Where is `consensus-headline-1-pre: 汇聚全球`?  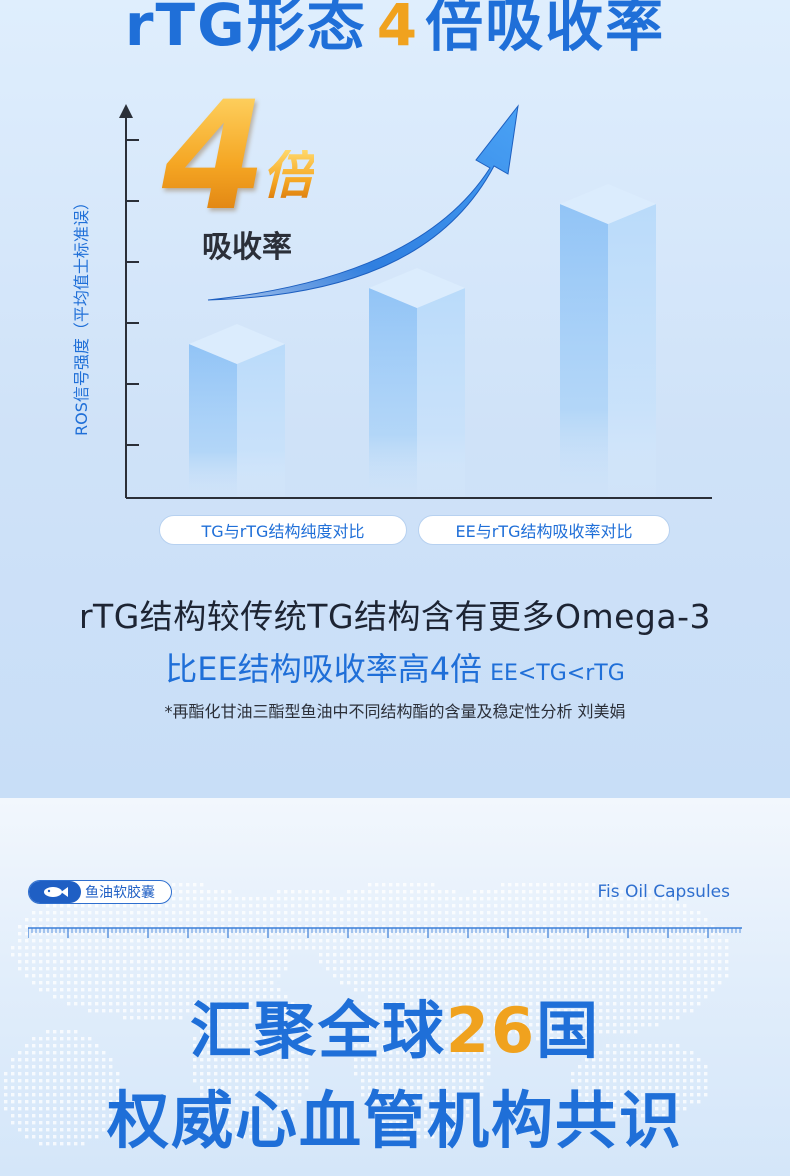 consensus-headline-1-pre: 汇聚全球 is located at coordinates (317, 1030).